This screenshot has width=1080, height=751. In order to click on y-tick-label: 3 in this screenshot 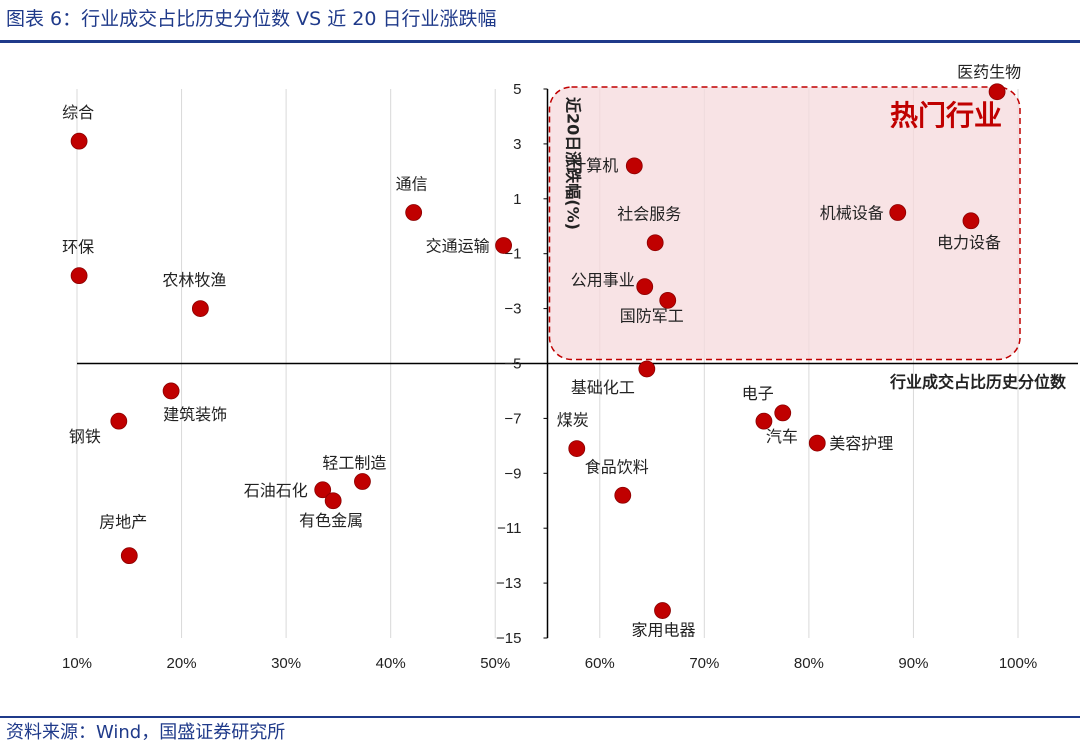, I will do `click(517, 144)`.